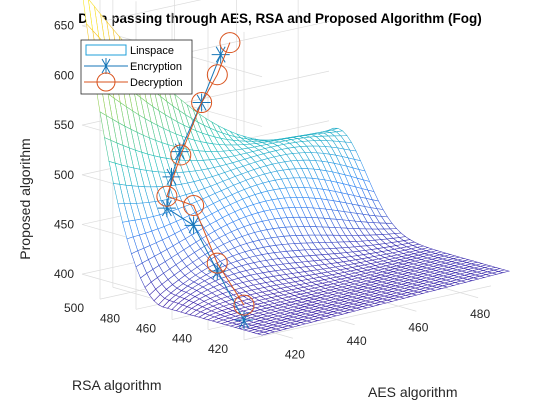 The image size is (560, 420). I want to click on y-tick-label: 460, so click(146, 329).